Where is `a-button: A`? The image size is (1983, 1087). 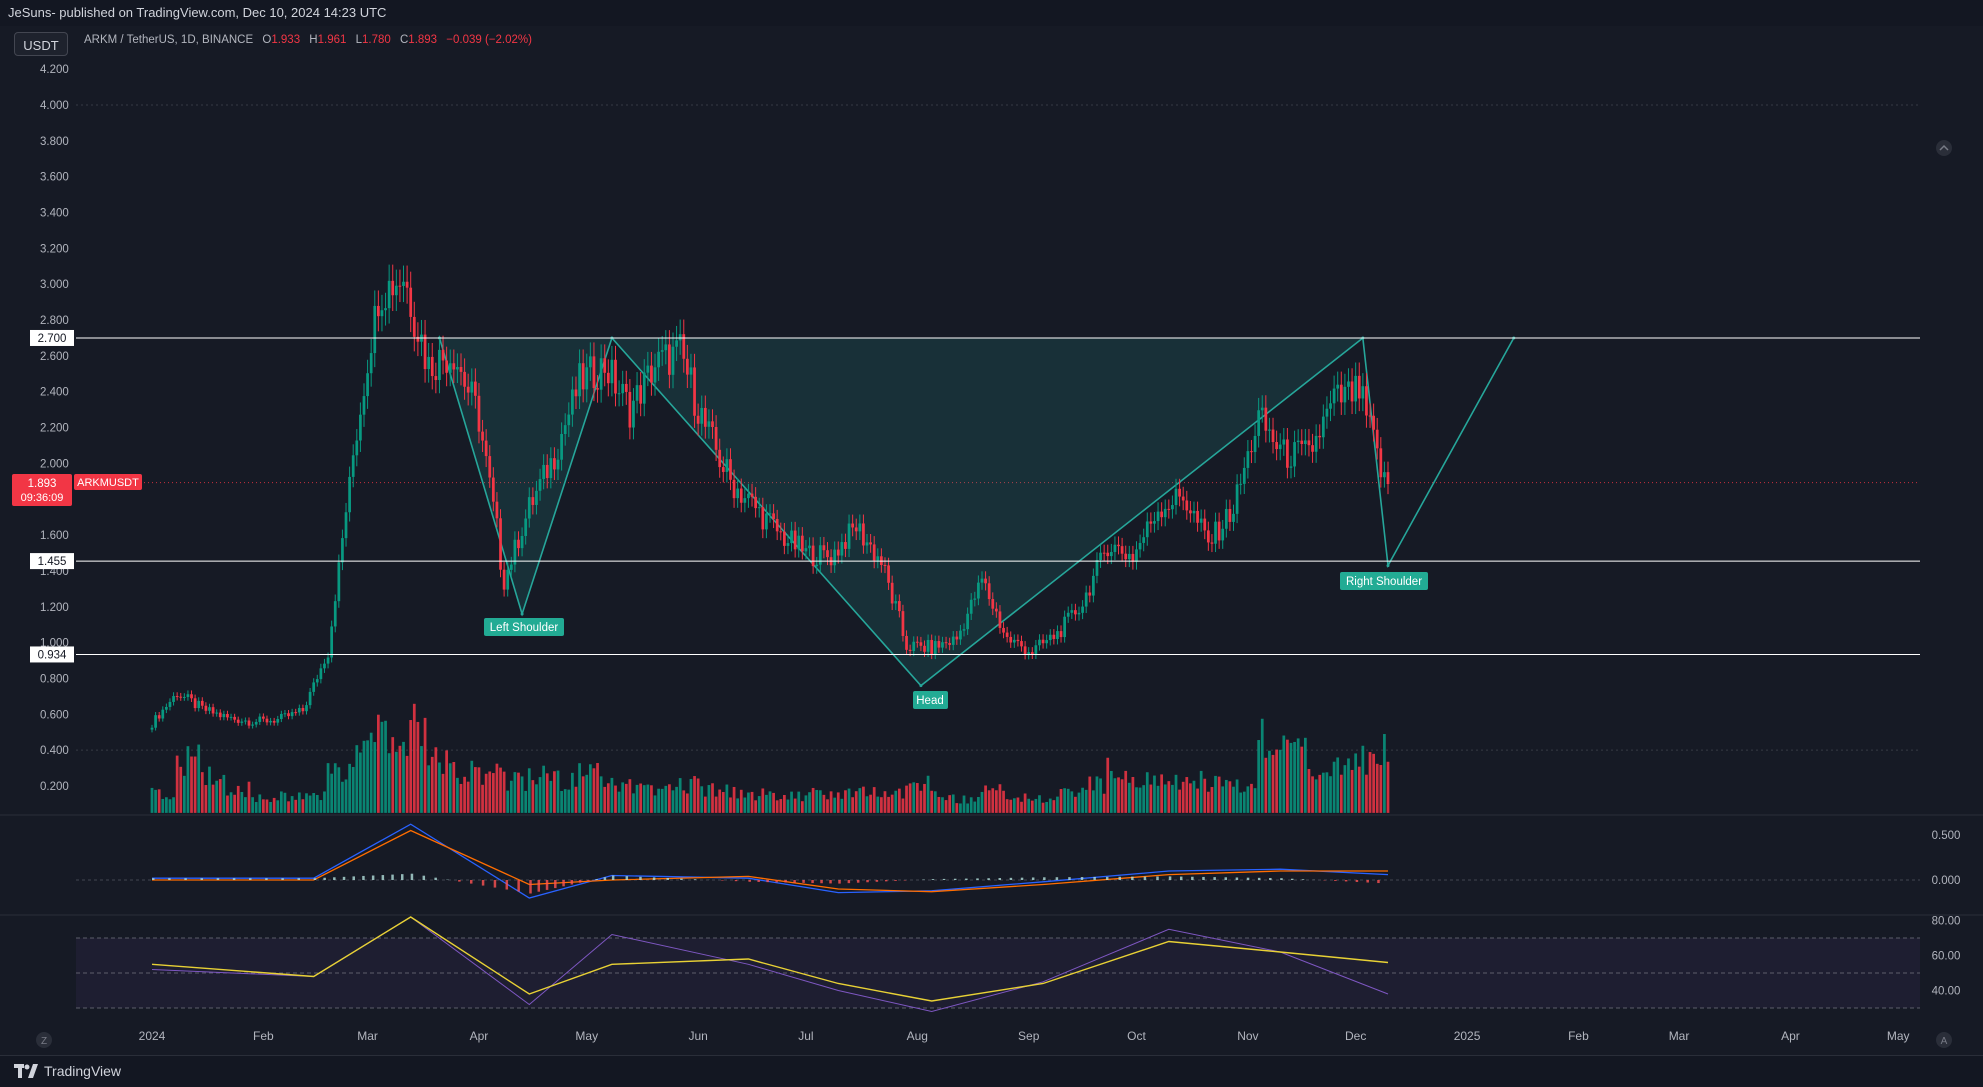
a-button: A is located at coordinates (1944, 1040).